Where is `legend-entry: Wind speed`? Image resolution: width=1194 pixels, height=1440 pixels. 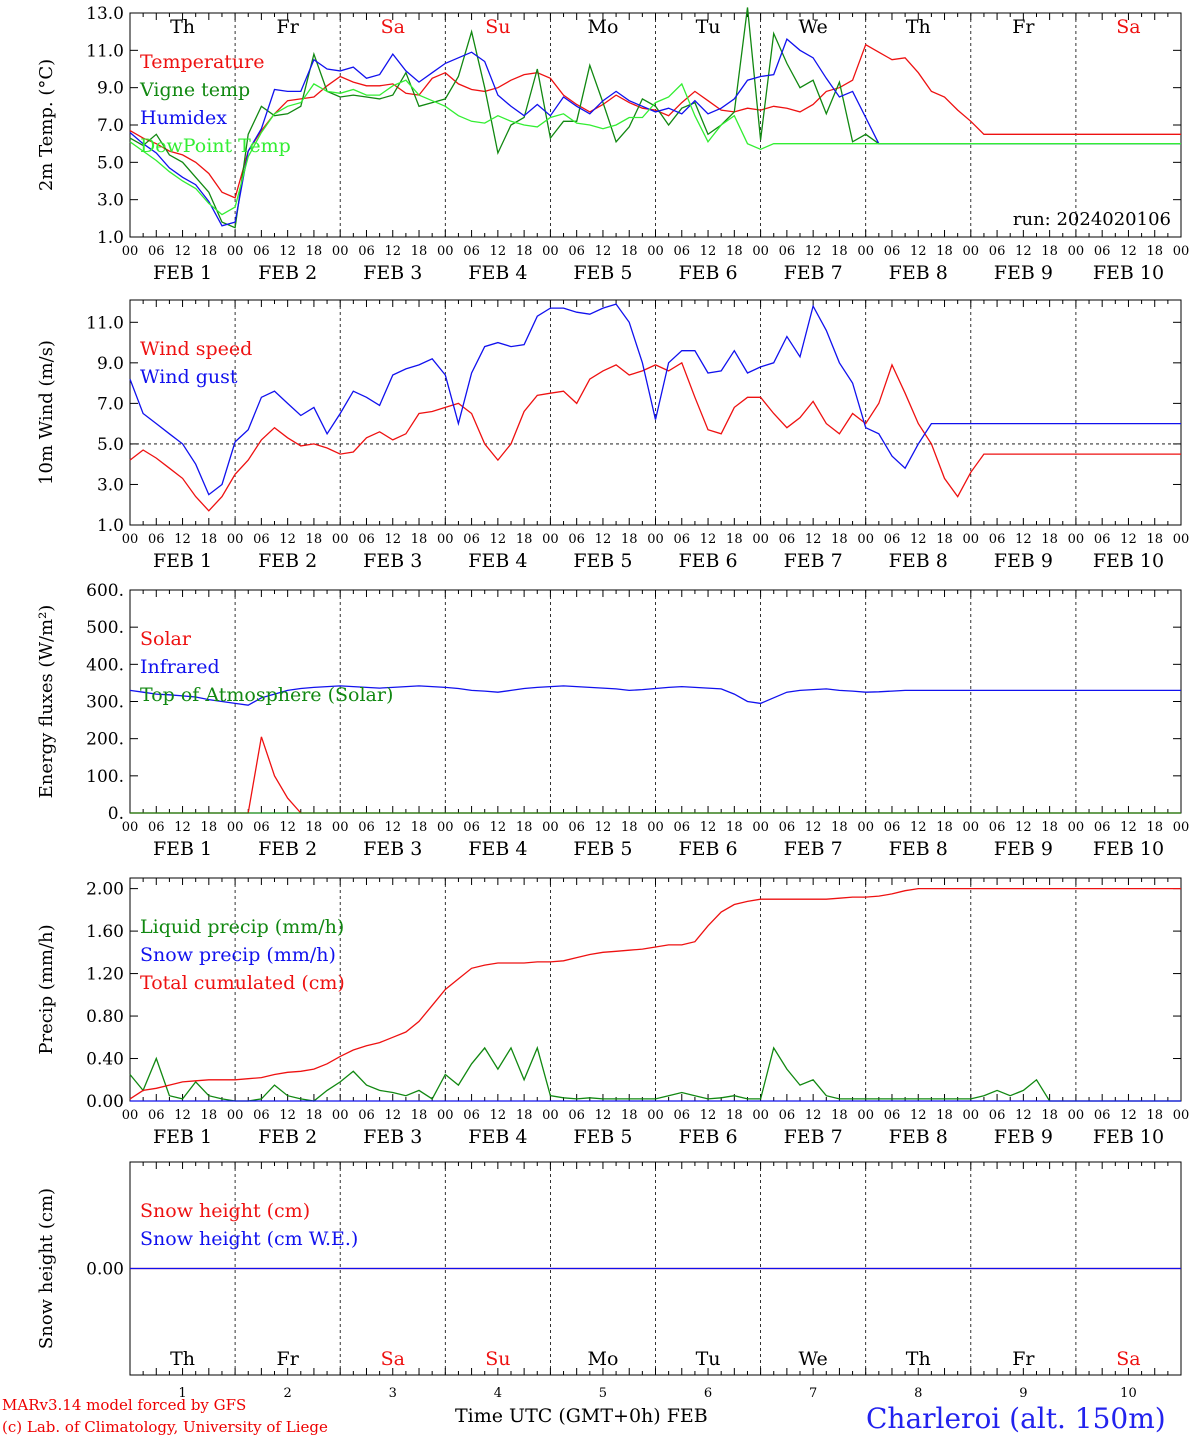 legend-entry: Wind speed is located at coordinates (196, 349).